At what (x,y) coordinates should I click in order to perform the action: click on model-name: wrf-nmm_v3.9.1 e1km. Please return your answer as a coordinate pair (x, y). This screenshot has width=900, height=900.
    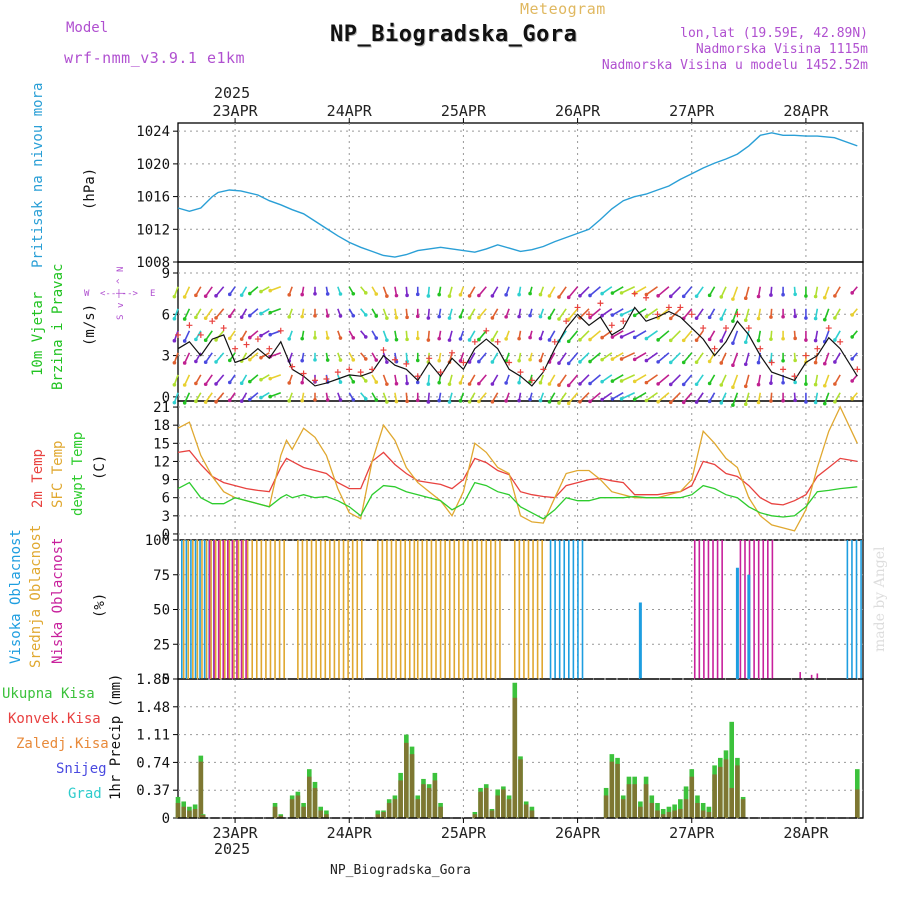
    Looking at the image, I should click on (155, 58).